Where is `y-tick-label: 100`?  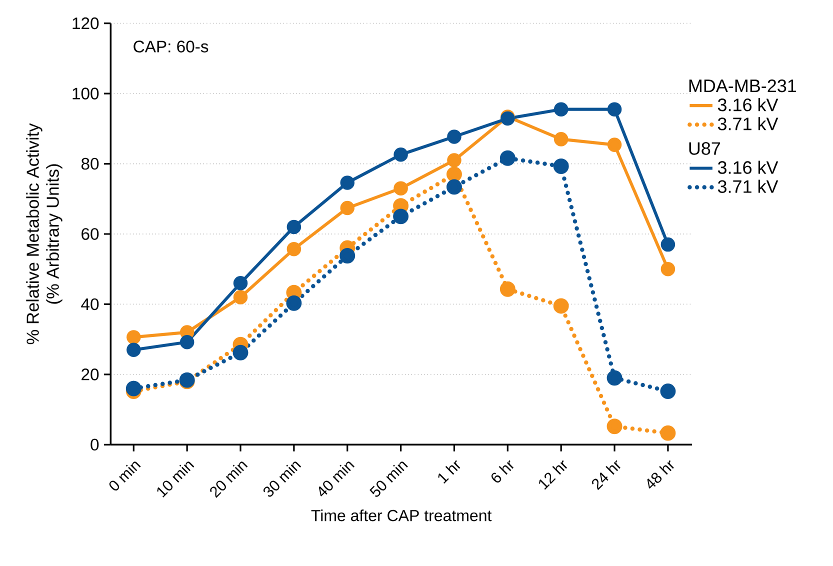
y-tick-label: 100 is located at coordinates (85, 94).